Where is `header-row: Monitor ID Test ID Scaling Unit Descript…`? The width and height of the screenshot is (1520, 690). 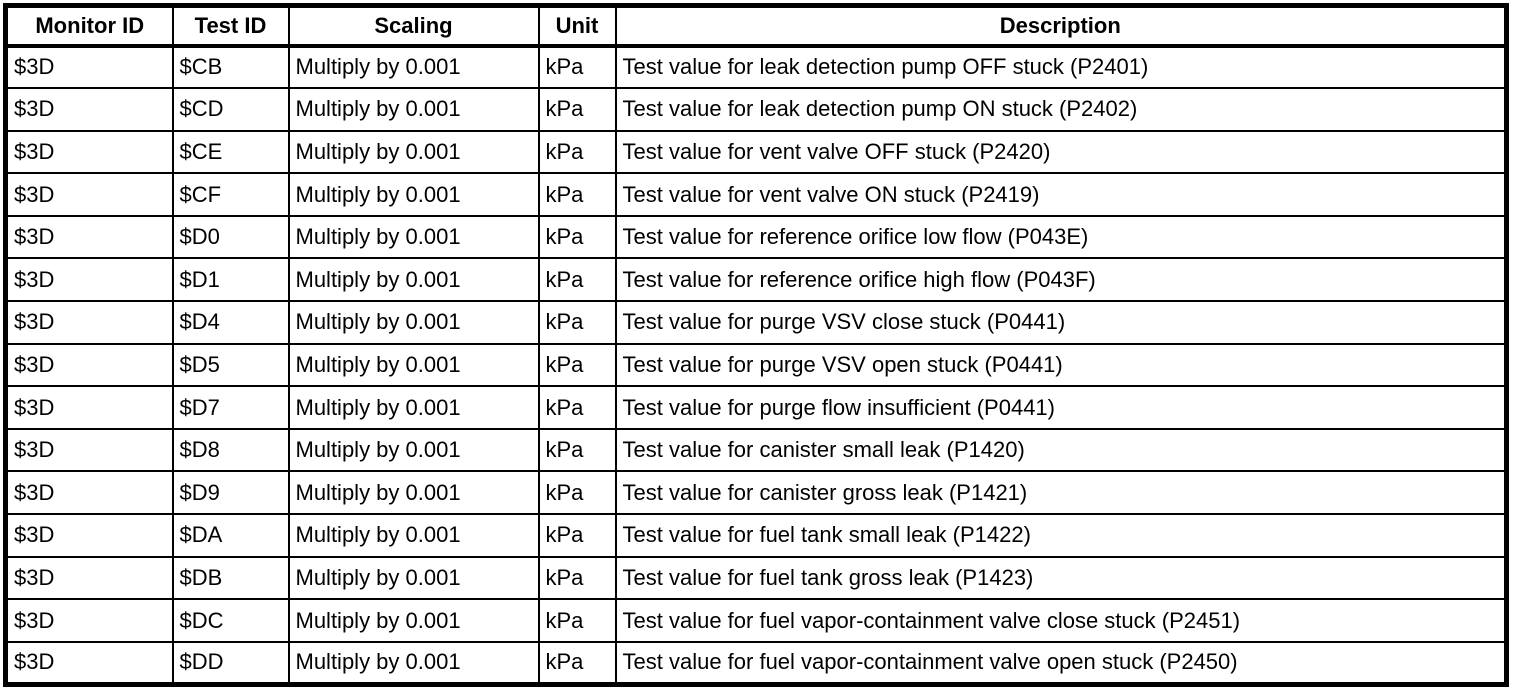 header-row: Monitor ID Test ID Scaling Unit Descript… is located at coordinates (756, 26).